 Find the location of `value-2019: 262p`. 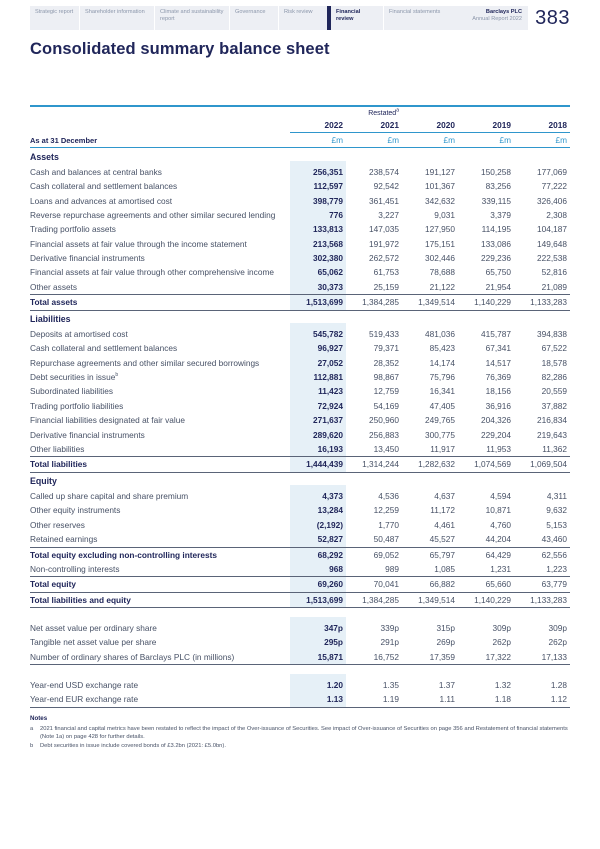

value-2019: 262p is located at coordinates (501, 642).